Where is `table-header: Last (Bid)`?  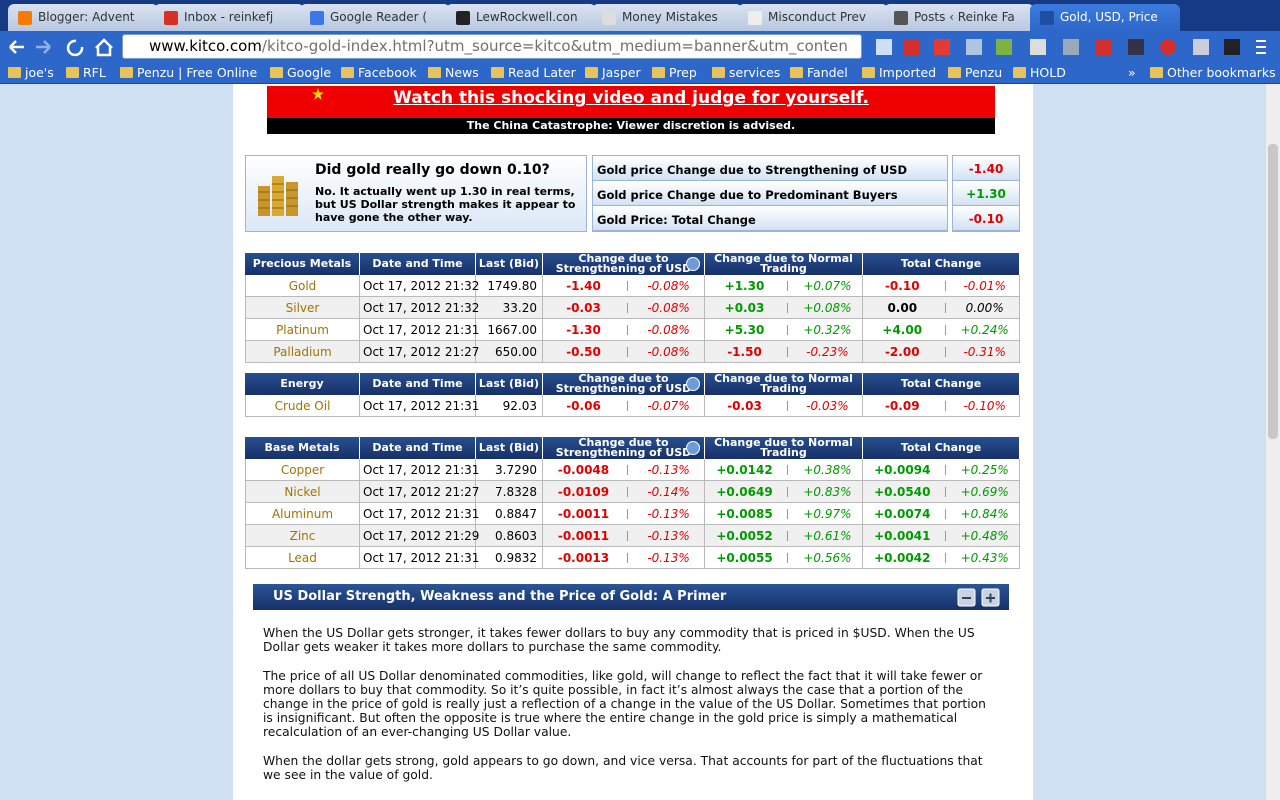
table-header: Last (Bid) is located at coordinates (509, 448).